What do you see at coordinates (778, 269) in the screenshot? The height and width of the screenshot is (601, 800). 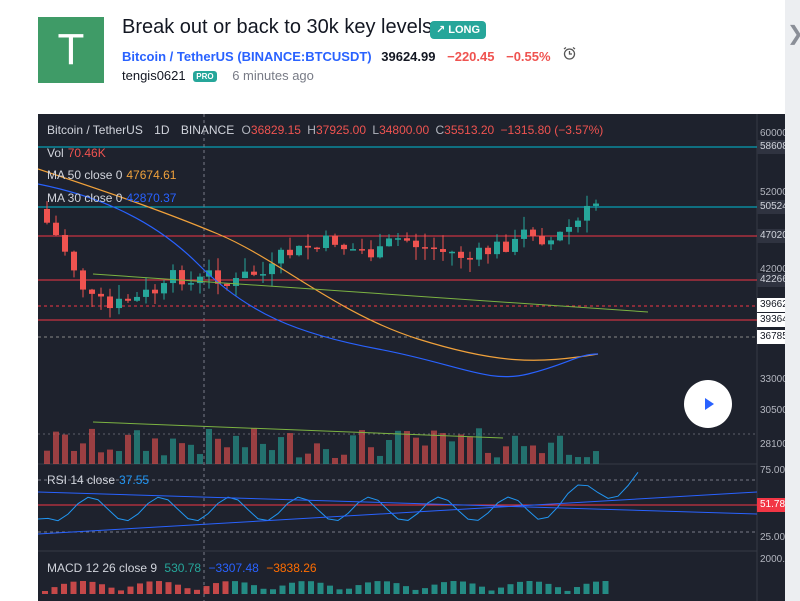 I see `price-tick: 42000.0` at bounding box center [778, 269].